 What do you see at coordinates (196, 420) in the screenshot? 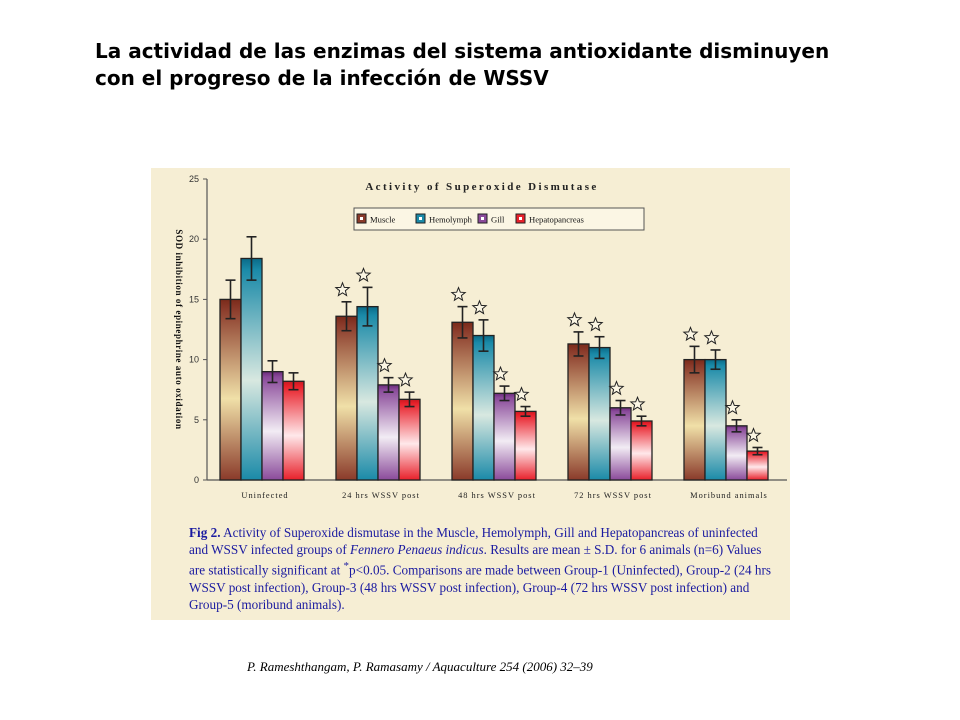
I see `y-tick-label: 5` at bounding box center [196, 420].